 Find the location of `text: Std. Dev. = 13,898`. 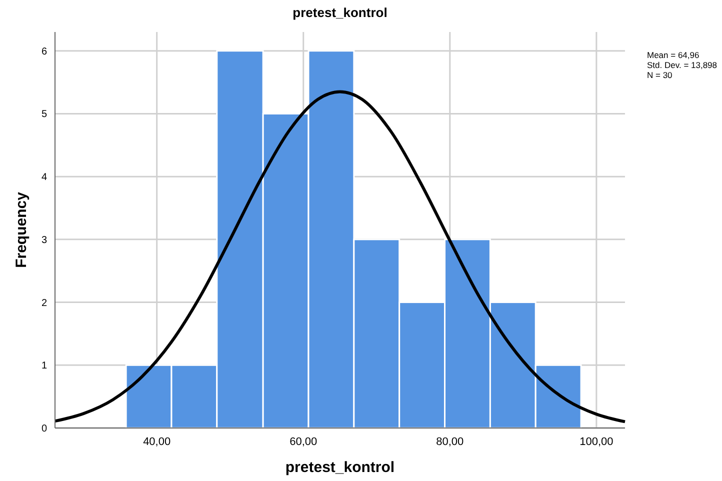

text: Std. Dev. = 13,898 is located at coordinates (682, 65).